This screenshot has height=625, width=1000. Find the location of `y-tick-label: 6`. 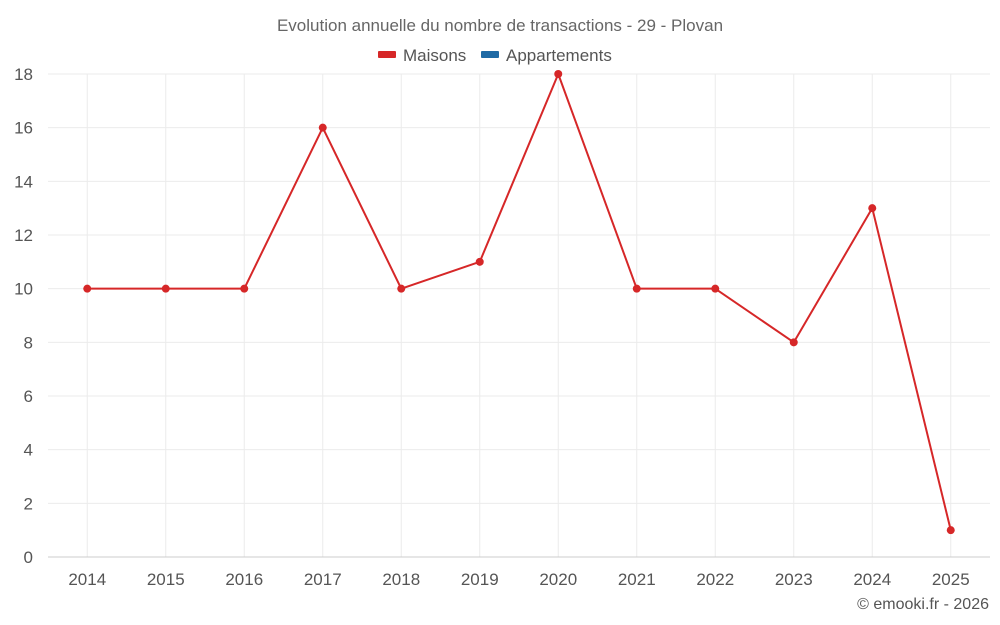

y-tick-label: 6 is located at coordinates (28, 396).